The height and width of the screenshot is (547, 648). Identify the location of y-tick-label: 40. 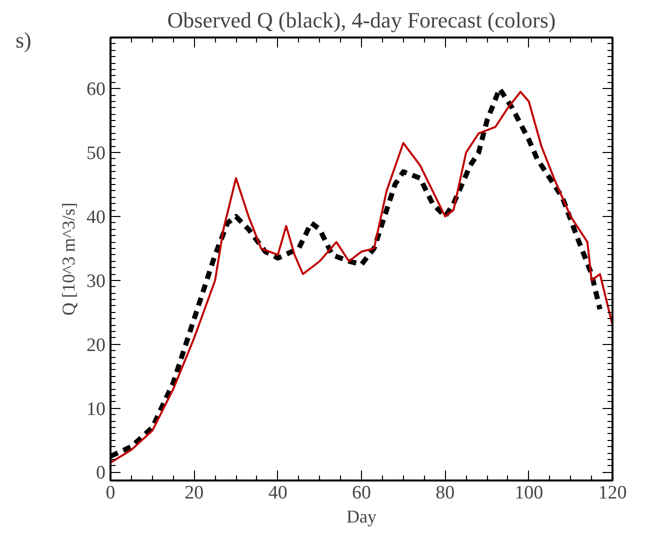
(96, 217).